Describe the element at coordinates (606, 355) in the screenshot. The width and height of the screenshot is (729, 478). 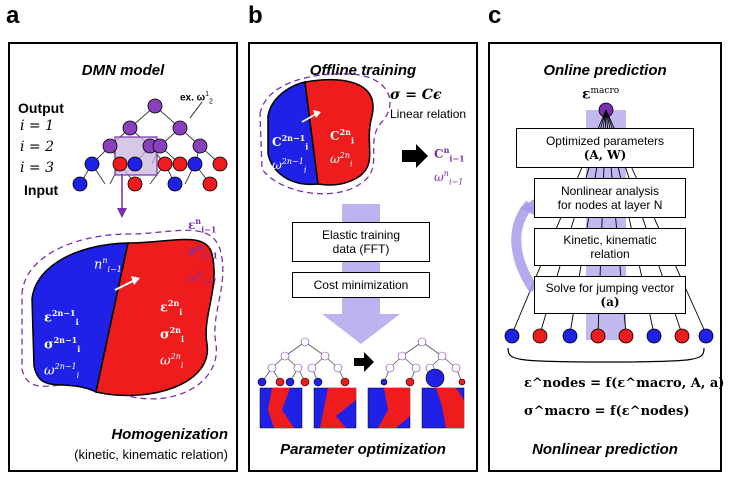
I see `brace` at that location.